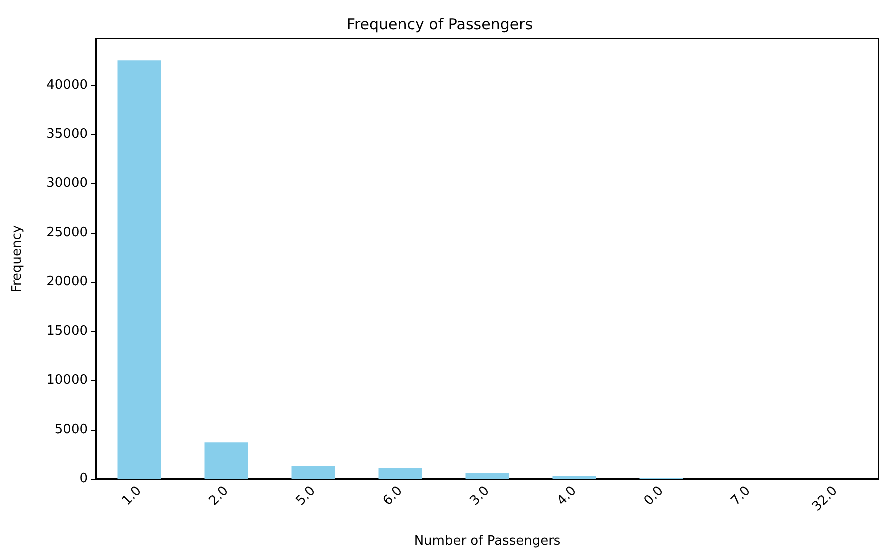 The image size is (880, 553). What do you see at coordinates (440, 25) in the screenshot?
I see `chart-title: Frequency of Passengers` at bounding box center [440, 25].